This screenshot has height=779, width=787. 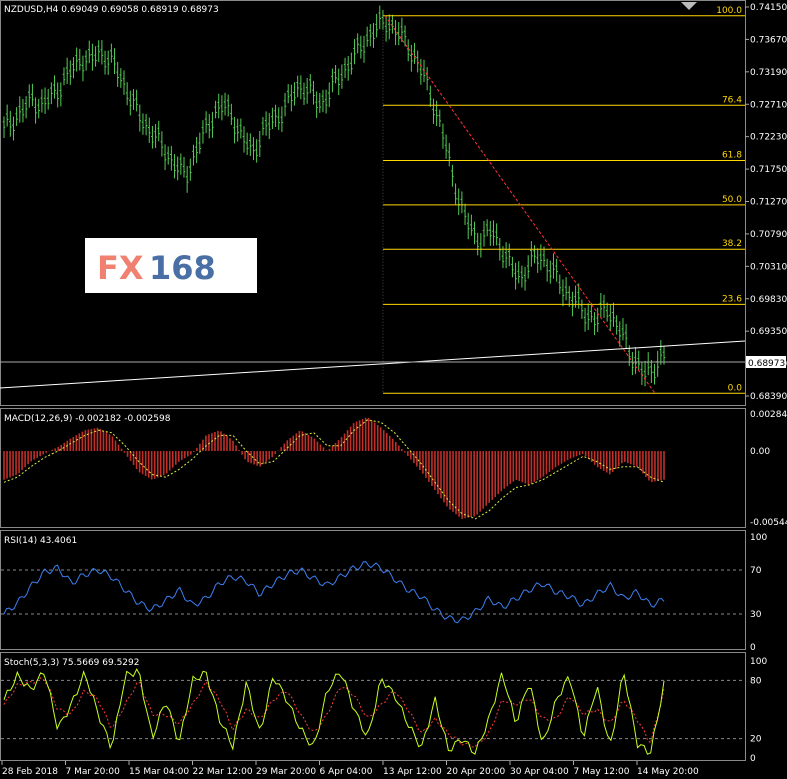 I want to click on rsi-series-layer, so click(x=373, y=592).